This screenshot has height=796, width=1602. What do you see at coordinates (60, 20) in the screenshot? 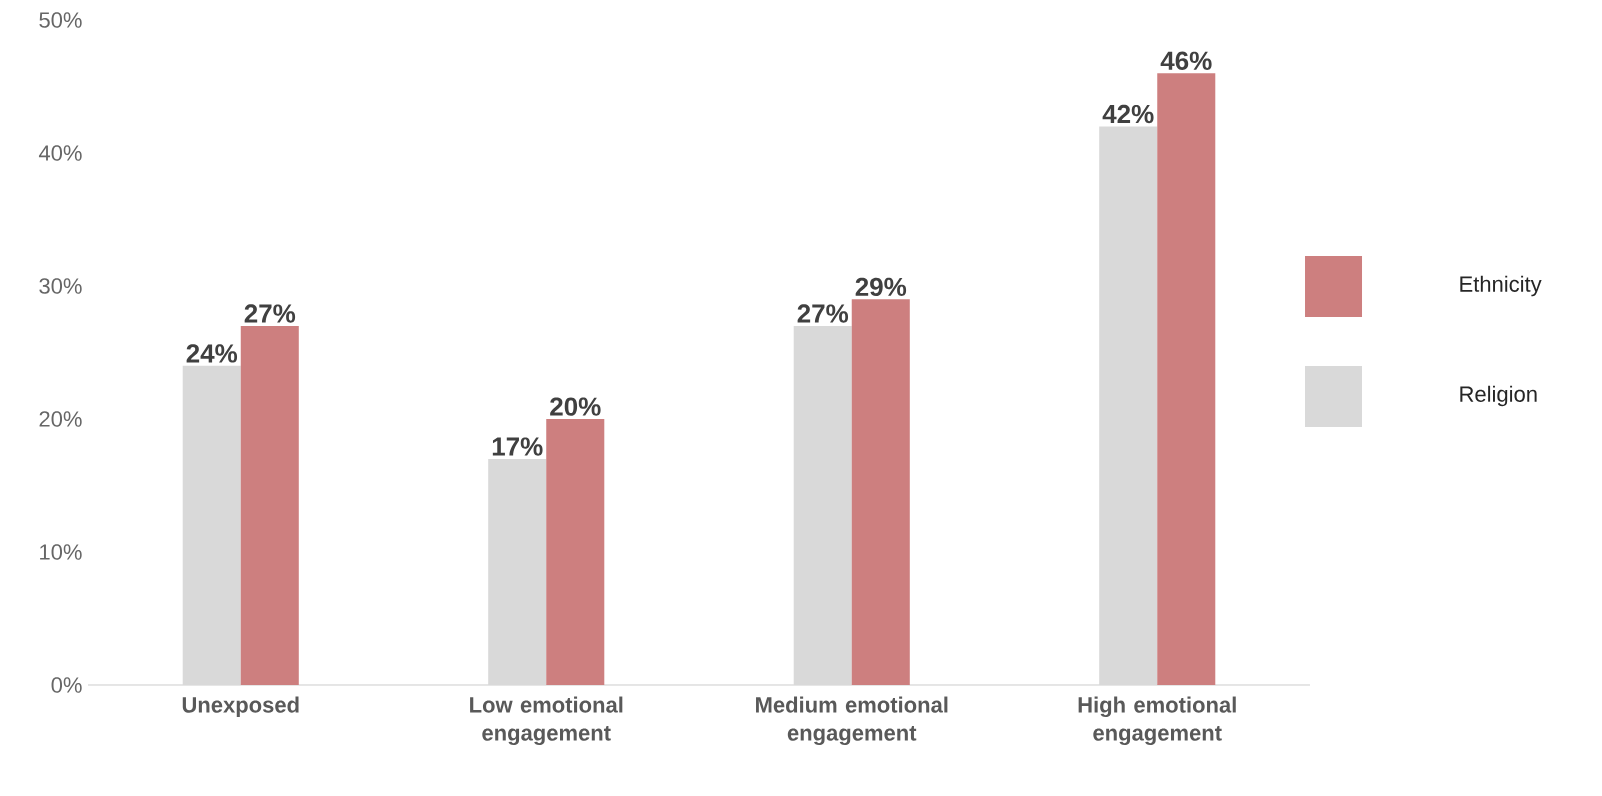
I see `y-tick-label: 50%` at bounding box center [60, 20].